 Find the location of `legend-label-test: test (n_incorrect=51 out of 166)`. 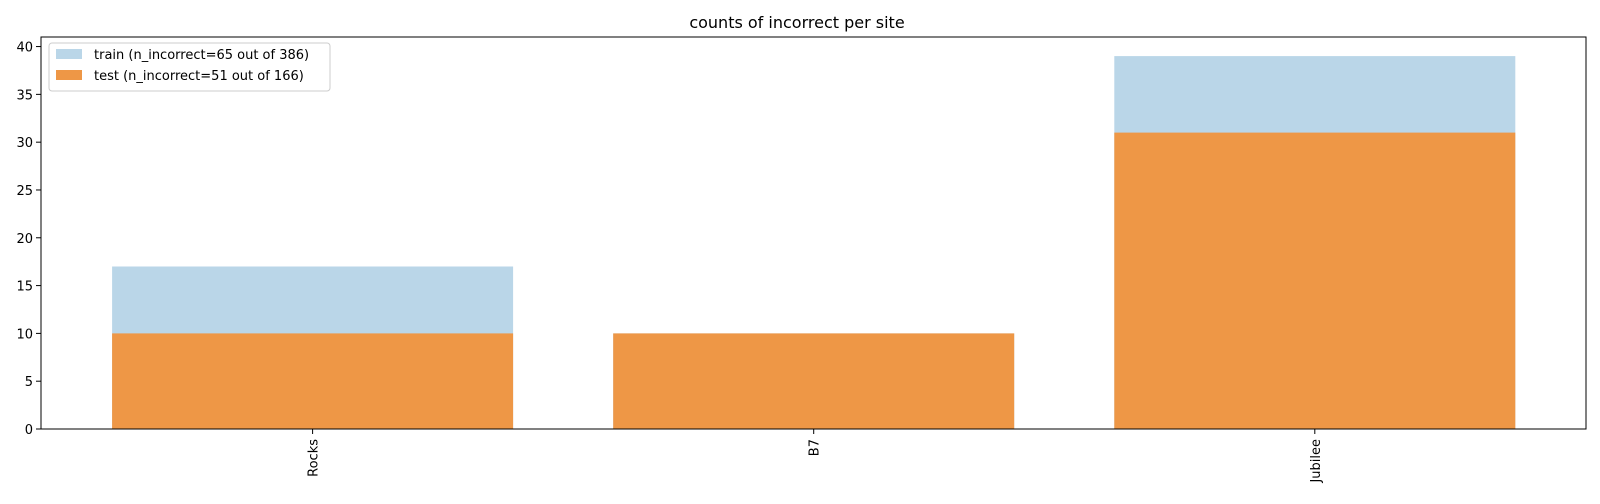

legend-label-test: test (n_incorrect=51 out of 166) is located at coordinates (199, 76).